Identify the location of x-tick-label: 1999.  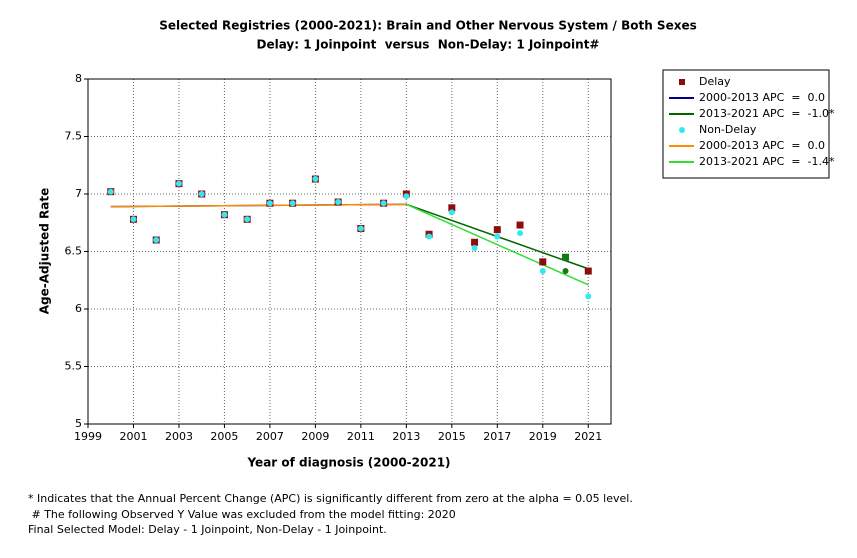
(88, 436).